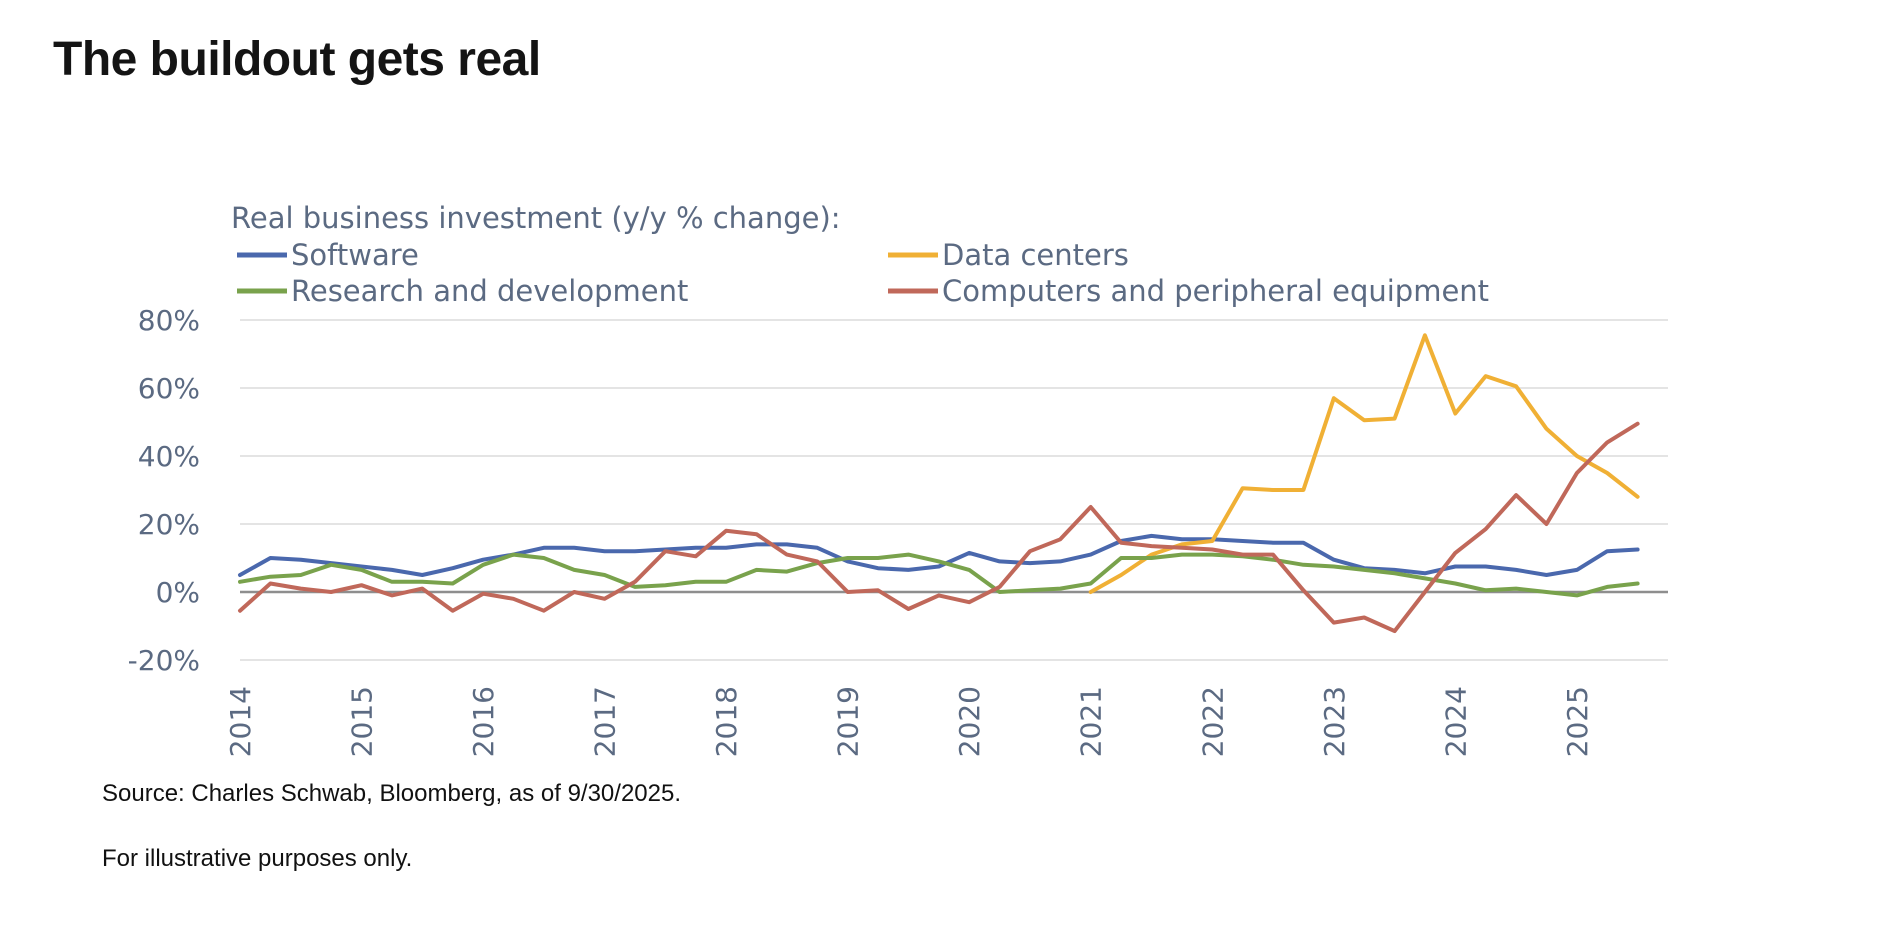 This screenshot has height=928, width=1880. I want to click on x-tick-label: 2017, so click(605, 721).